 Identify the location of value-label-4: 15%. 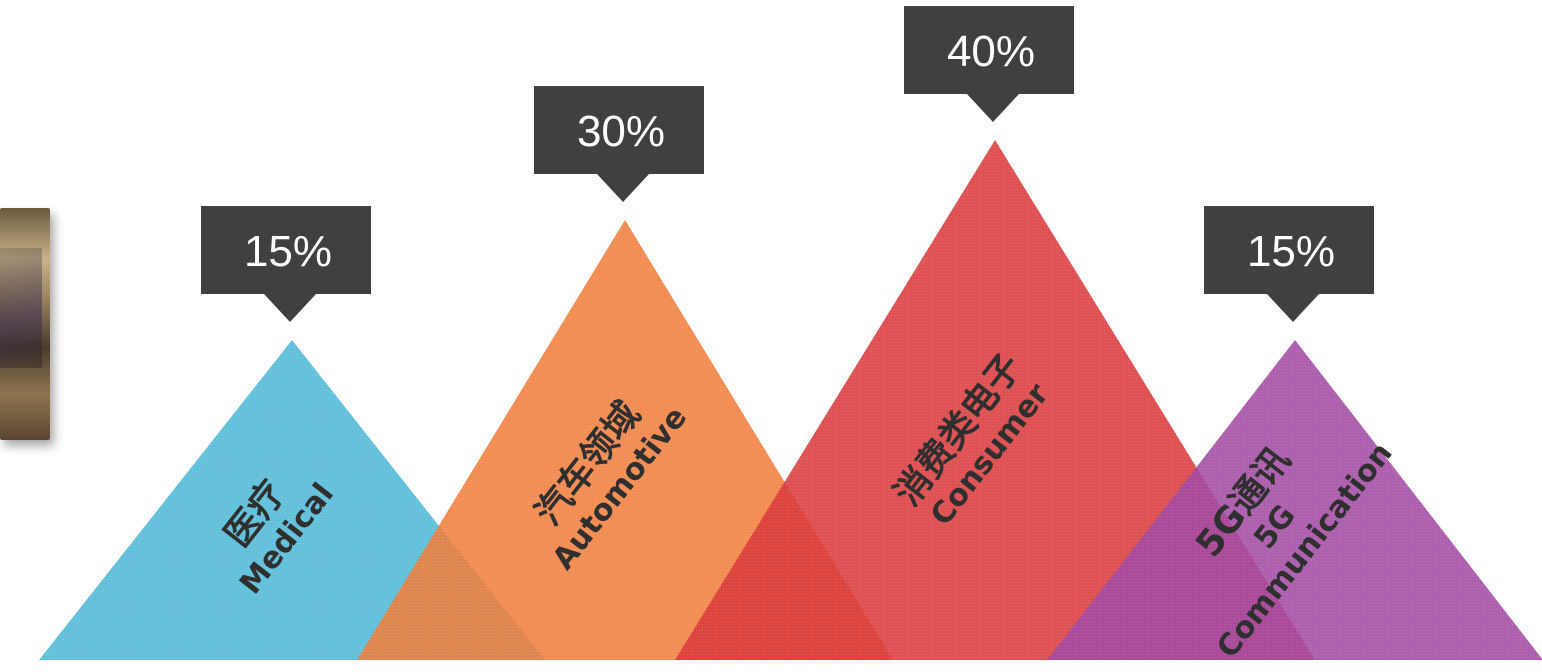
(1291, 251).